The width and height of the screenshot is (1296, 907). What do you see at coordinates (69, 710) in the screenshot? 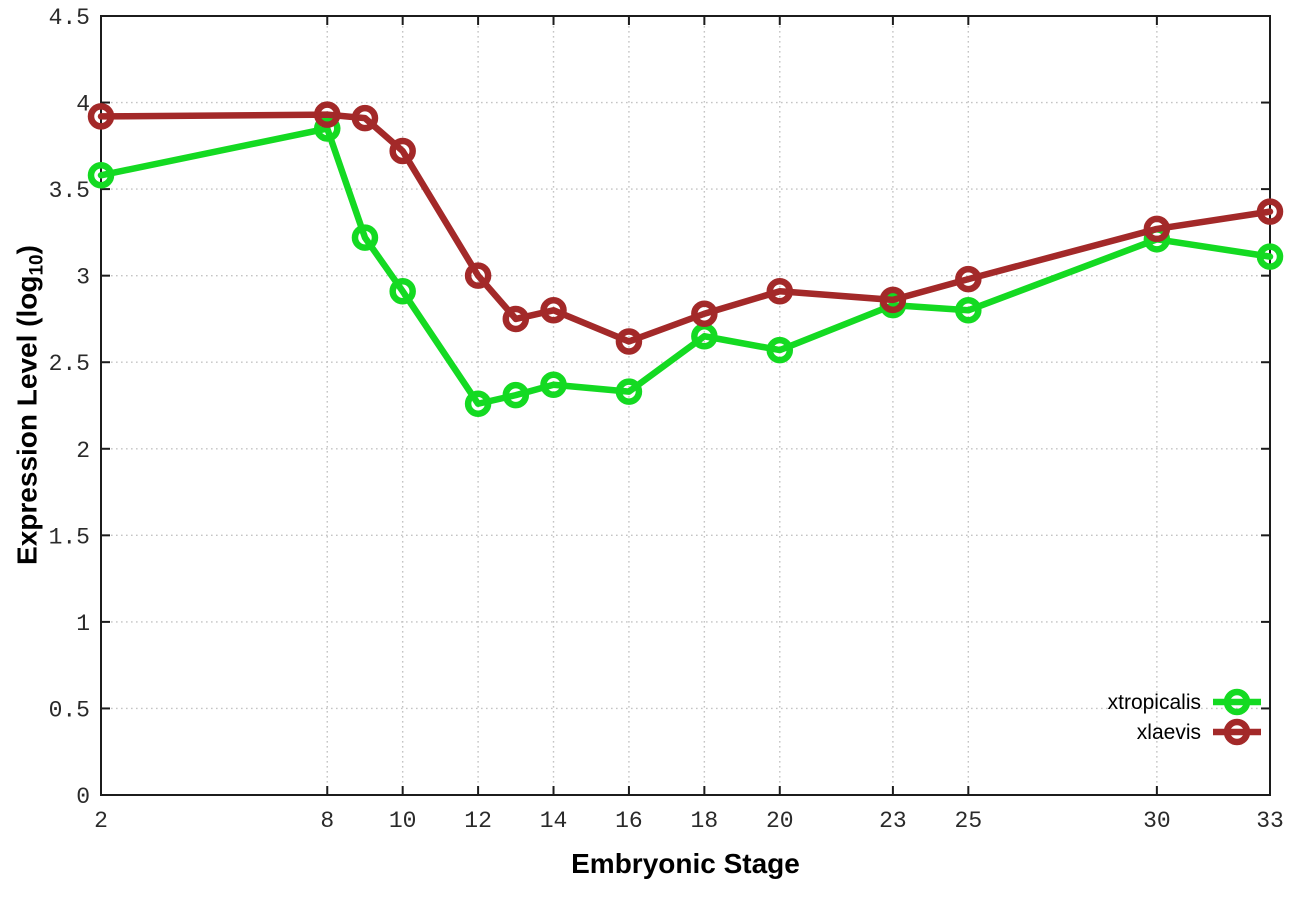
I see `y-tick-label: 0.5` at bounding box center [69, 710].